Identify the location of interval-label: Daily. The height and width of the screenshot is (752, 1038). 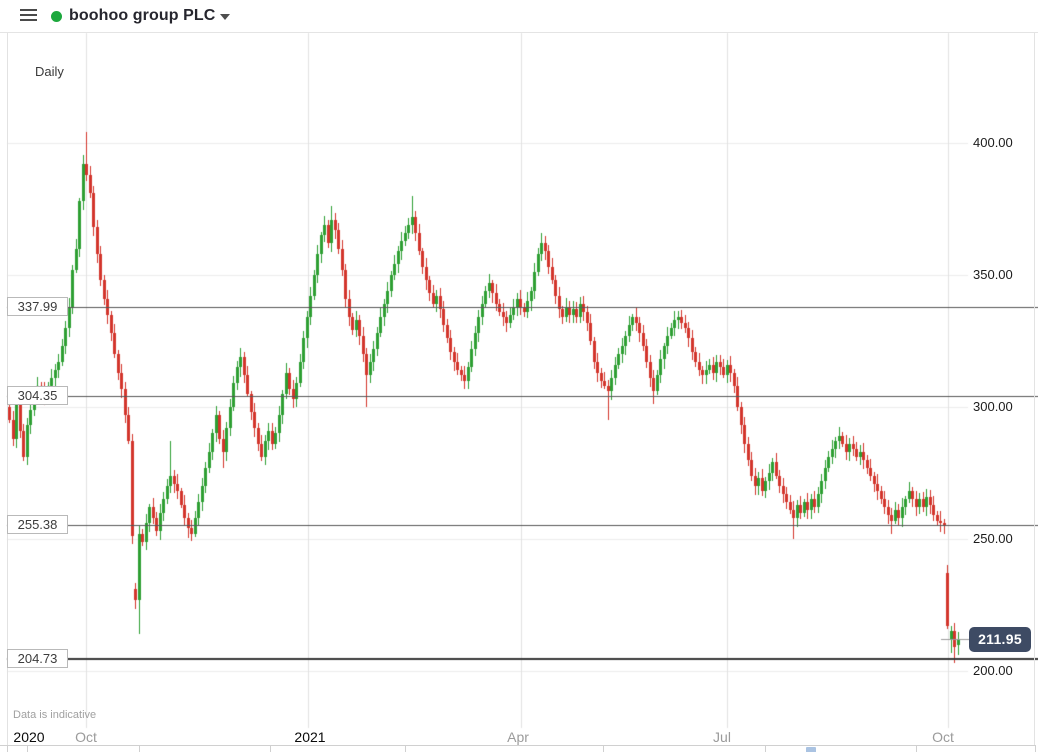
(49, 71).